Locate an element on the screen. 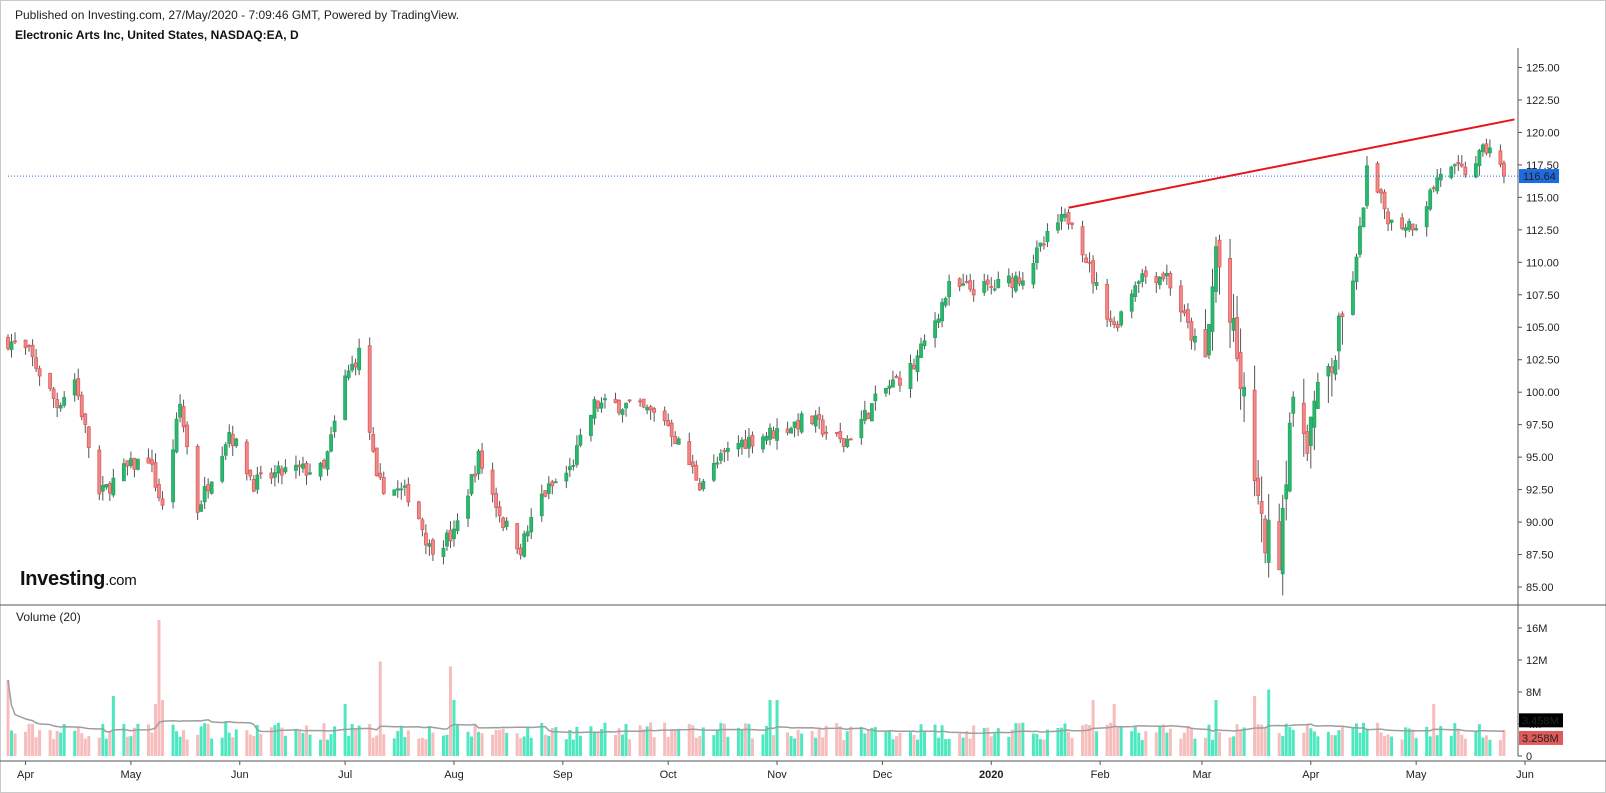 The width and height of the screenshot is (1606, 793). volume-tick-label: 0 is located at coordinates (1529, 757).